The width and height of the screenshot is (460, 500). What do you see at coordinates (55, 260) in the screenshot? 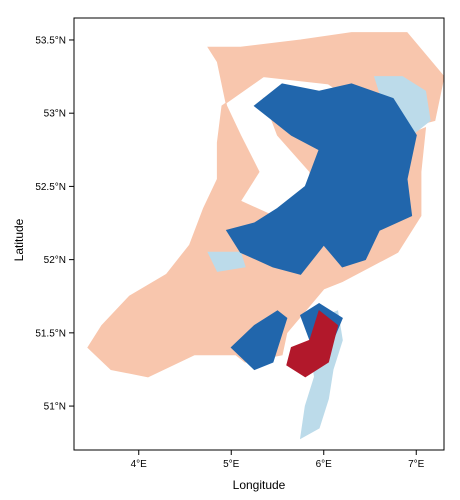
I see `y-tick-label-2: 52°N` at bounding box center [55, 260].